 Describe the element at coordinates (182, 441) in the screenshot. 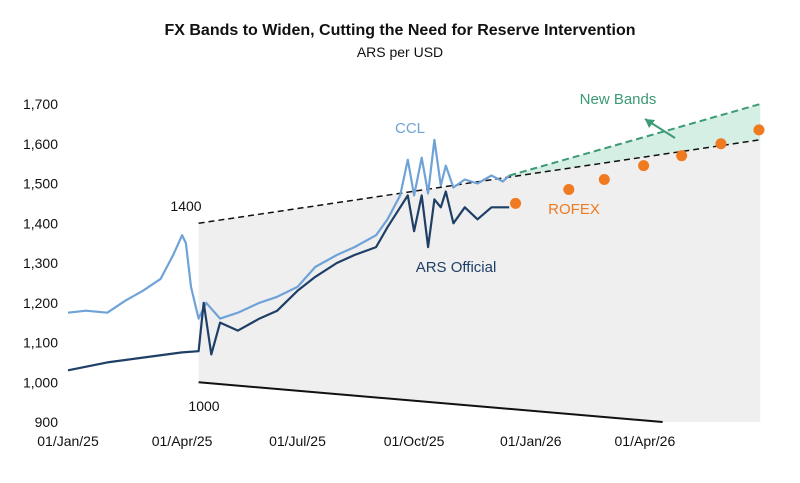

I see `x-tick-label: 01/Apr/25` at that location.